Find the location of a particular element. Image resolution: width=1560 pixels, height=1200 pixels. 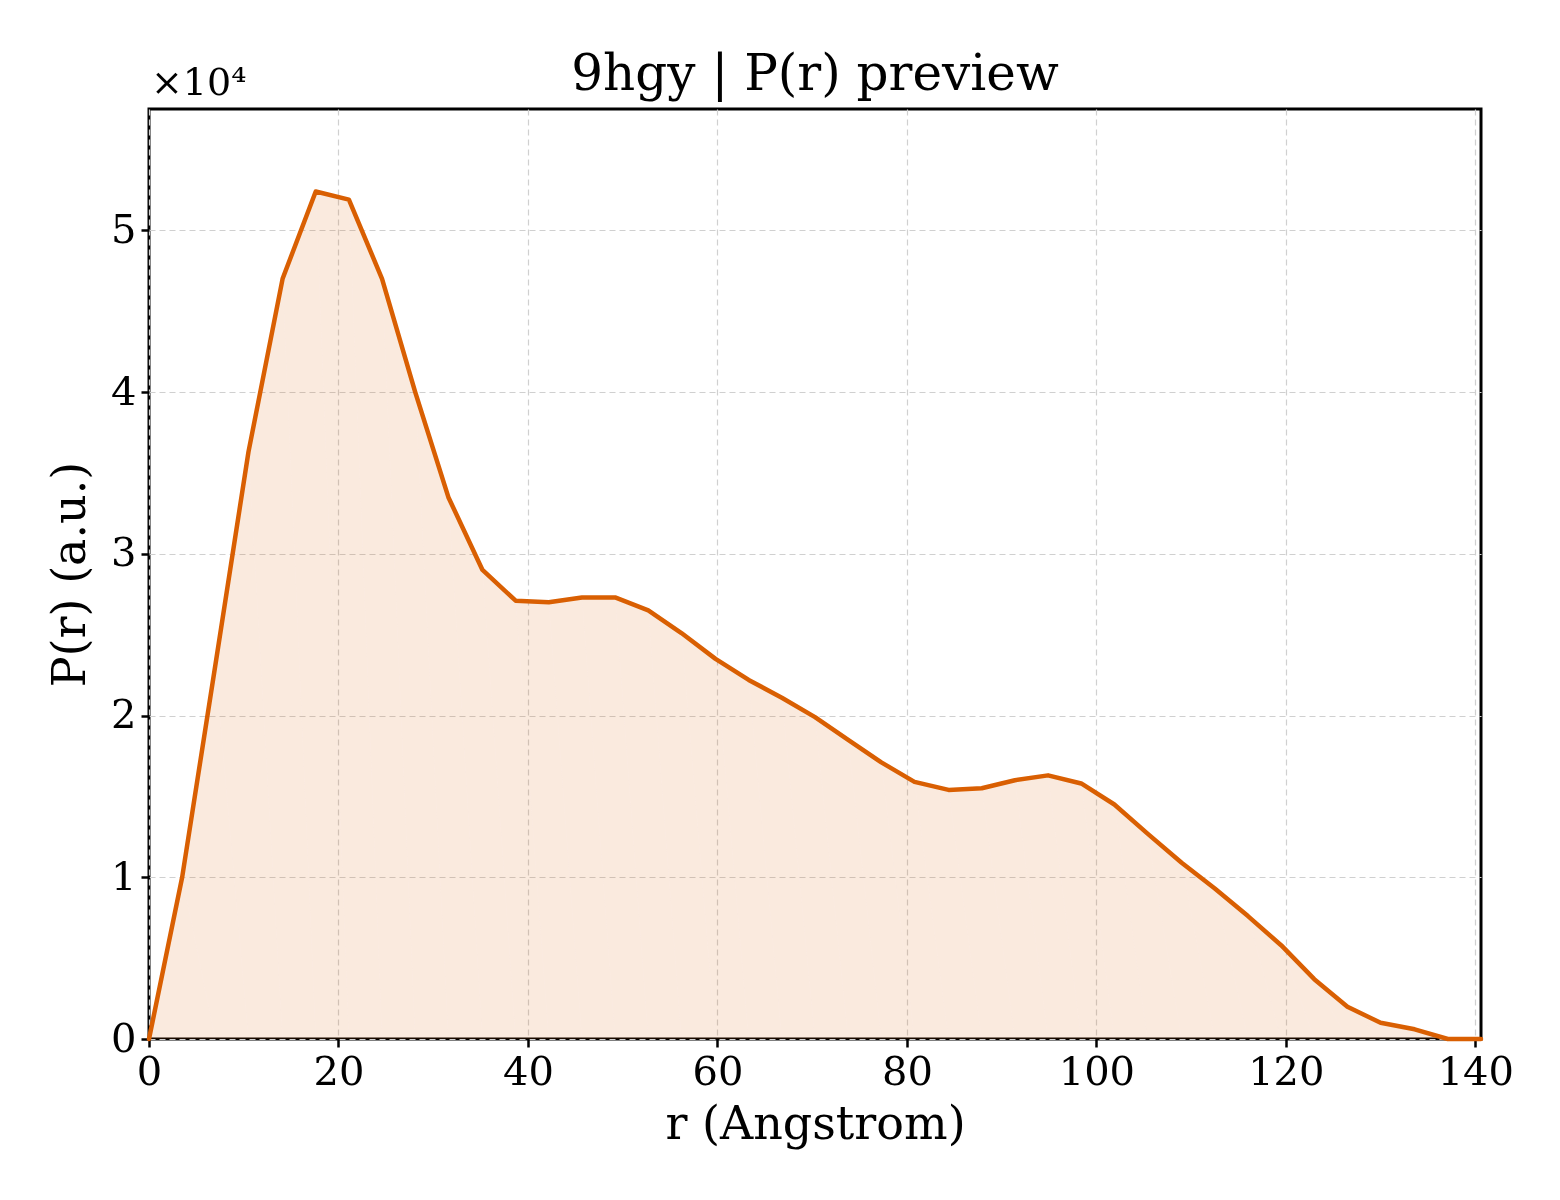

y-tick-label: 0 is located at coordinates (124, 1037).